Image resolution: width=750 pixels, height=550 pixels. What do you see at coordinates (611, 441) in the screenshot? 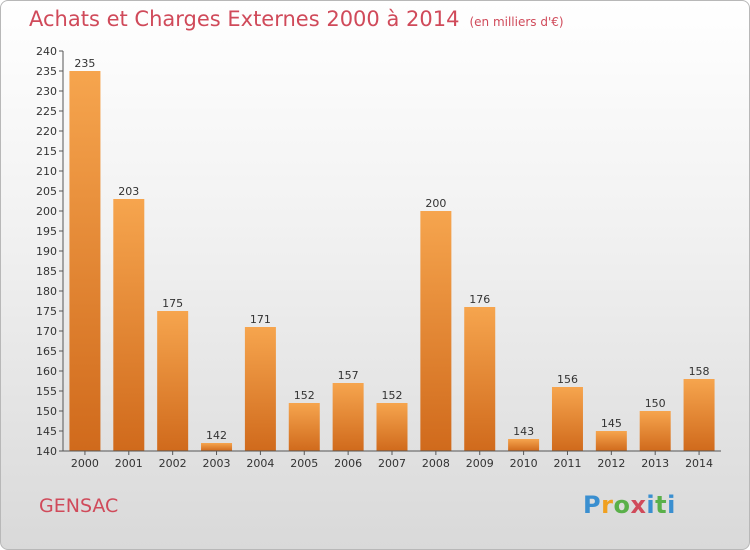
I see `bar-2012` at bounding box center [611, 441].